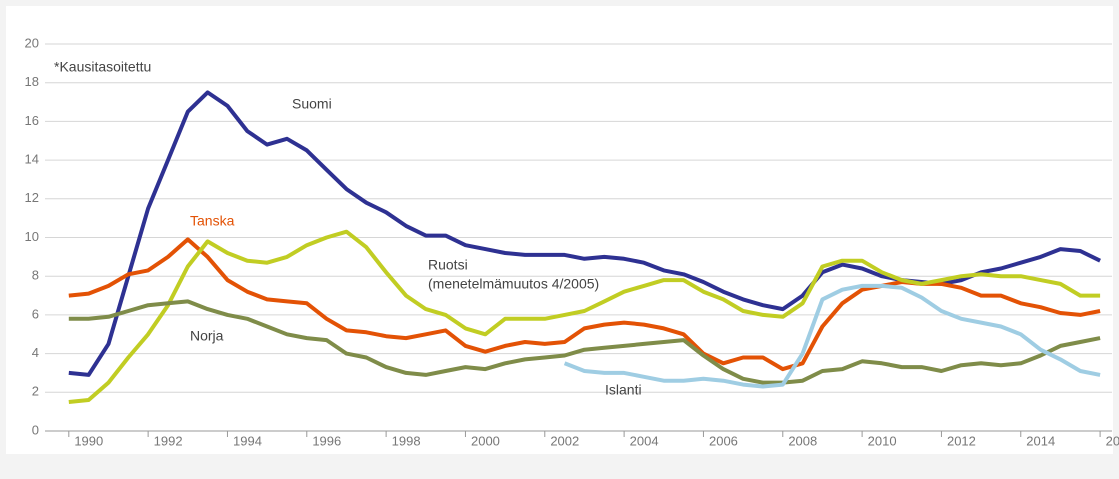 The height and width of the screenshot is (479, 1119). I want to click on x-tick-label: 2004, so click(644, 440).